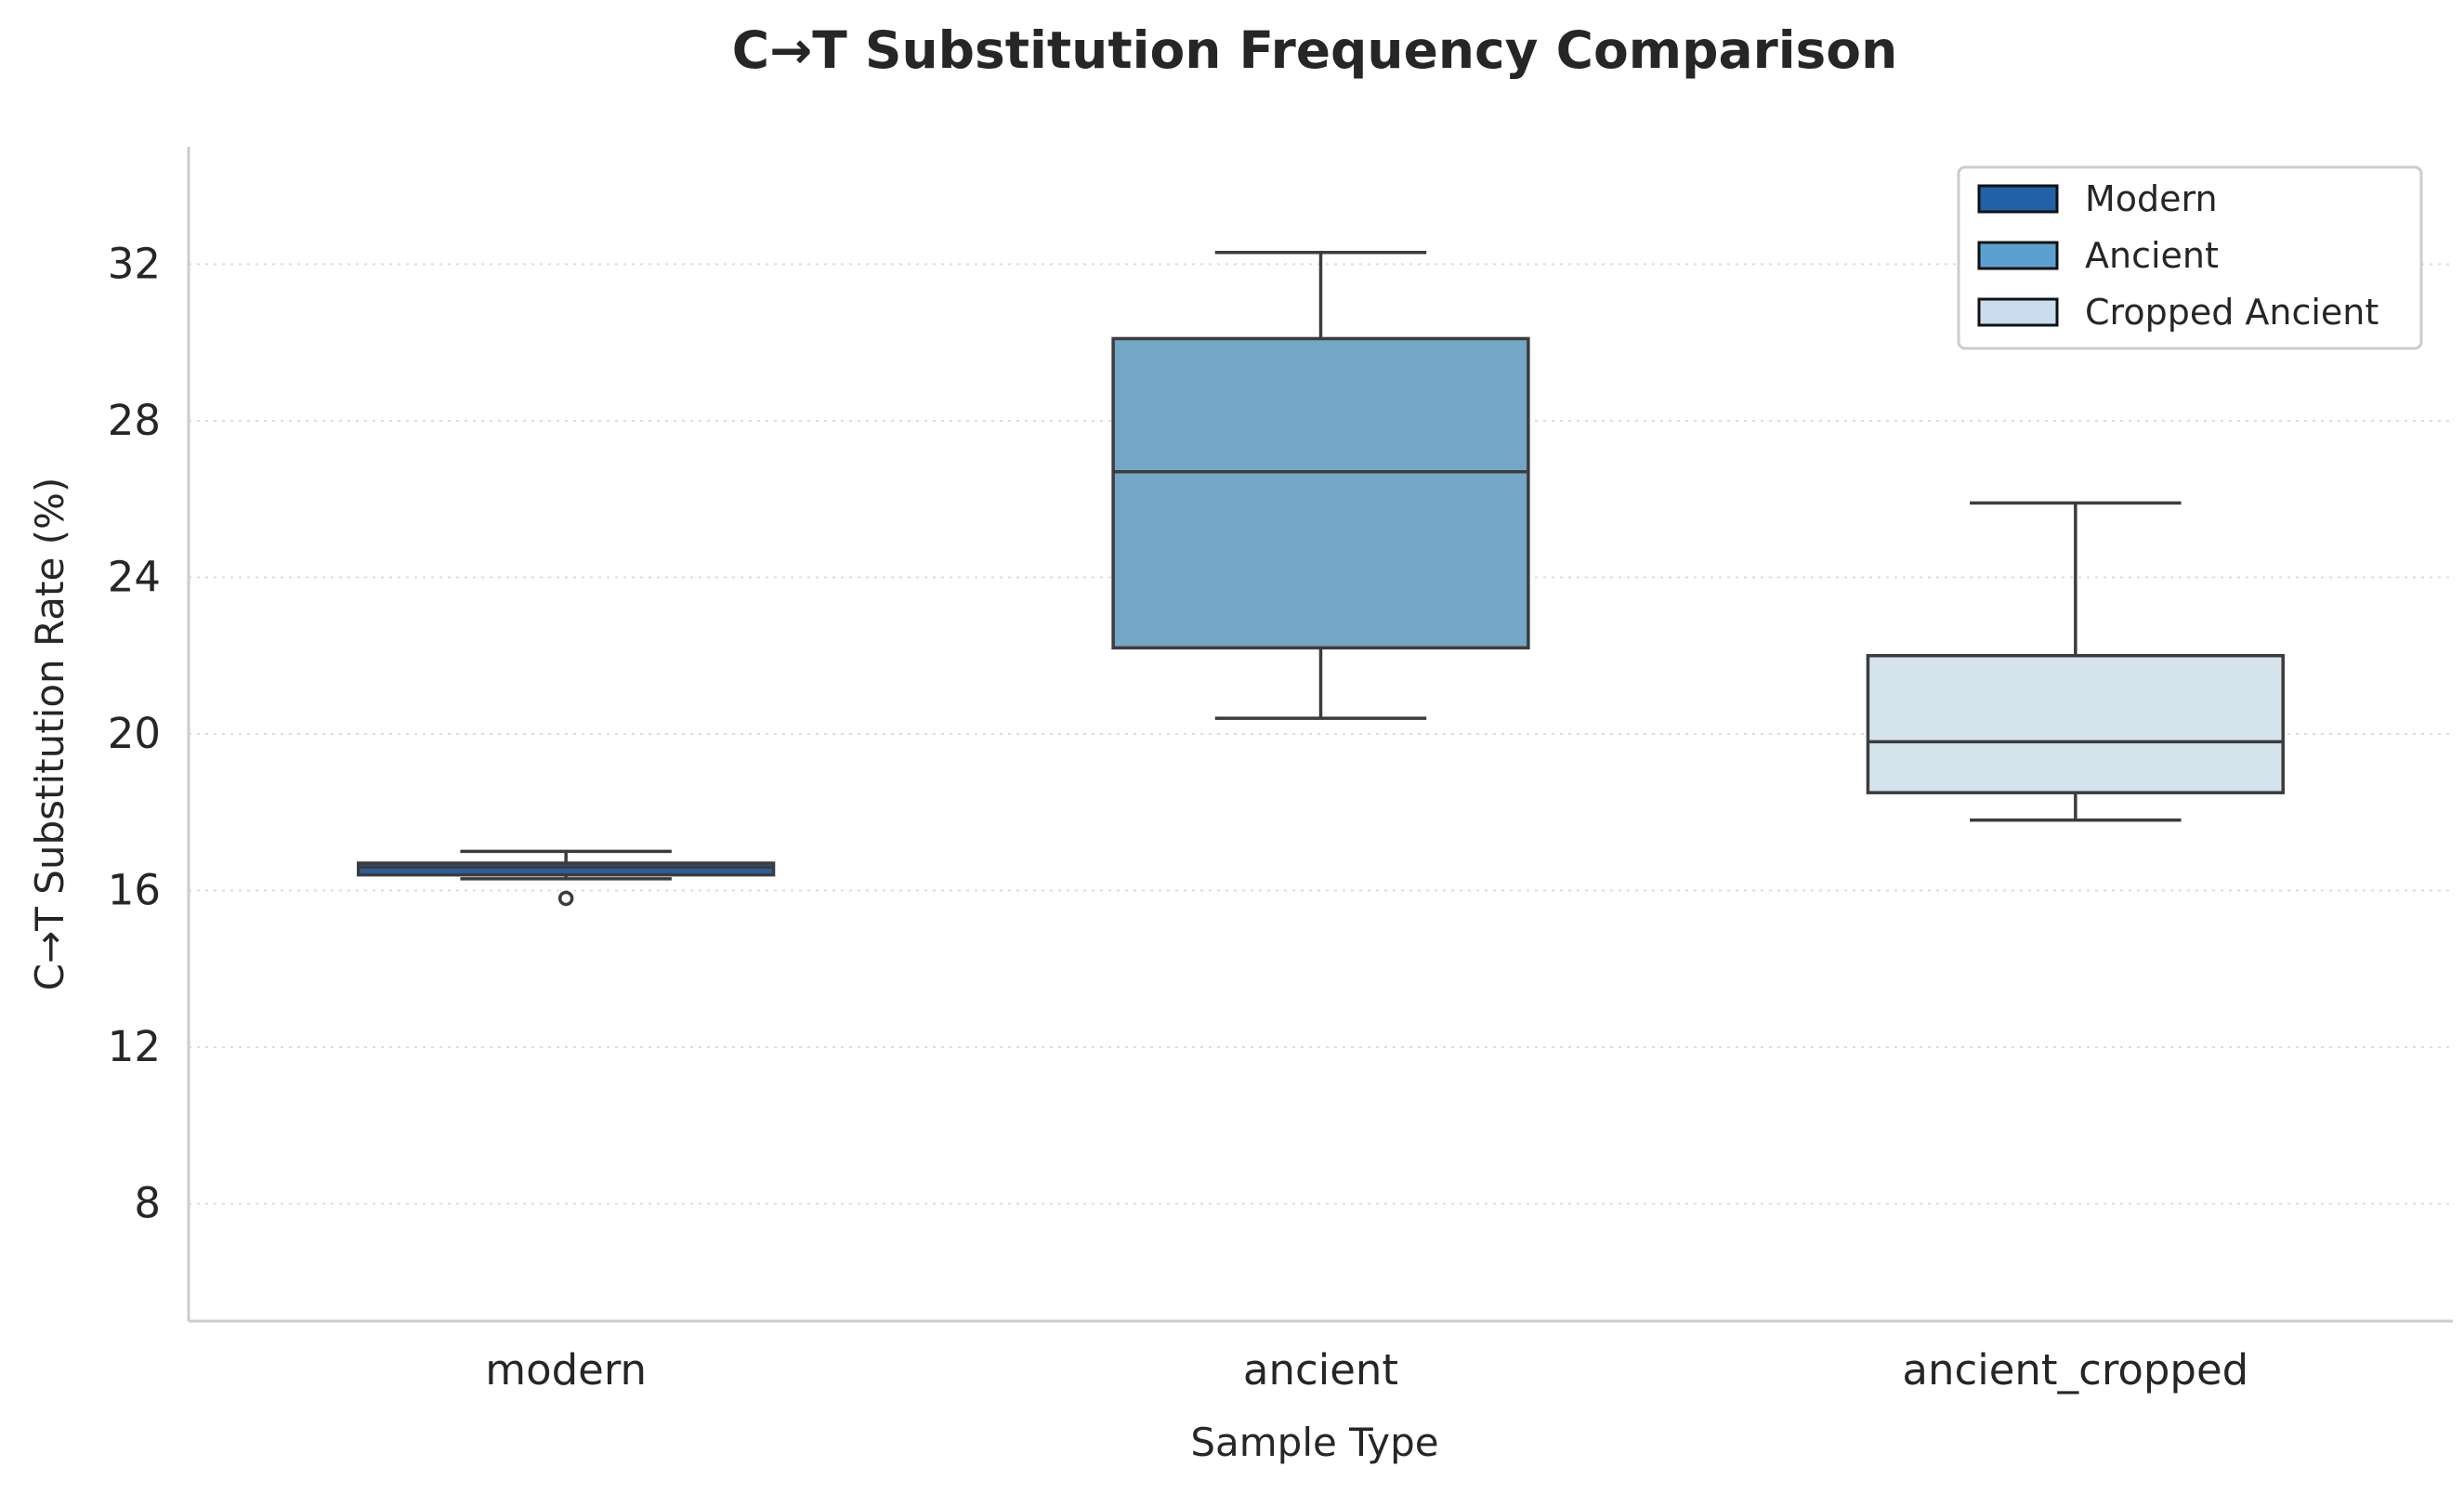 This screenshot has height=1493, width=2464. I want to click on legend: Modern Ancient Cropped Ancient, so click(2190, 258).